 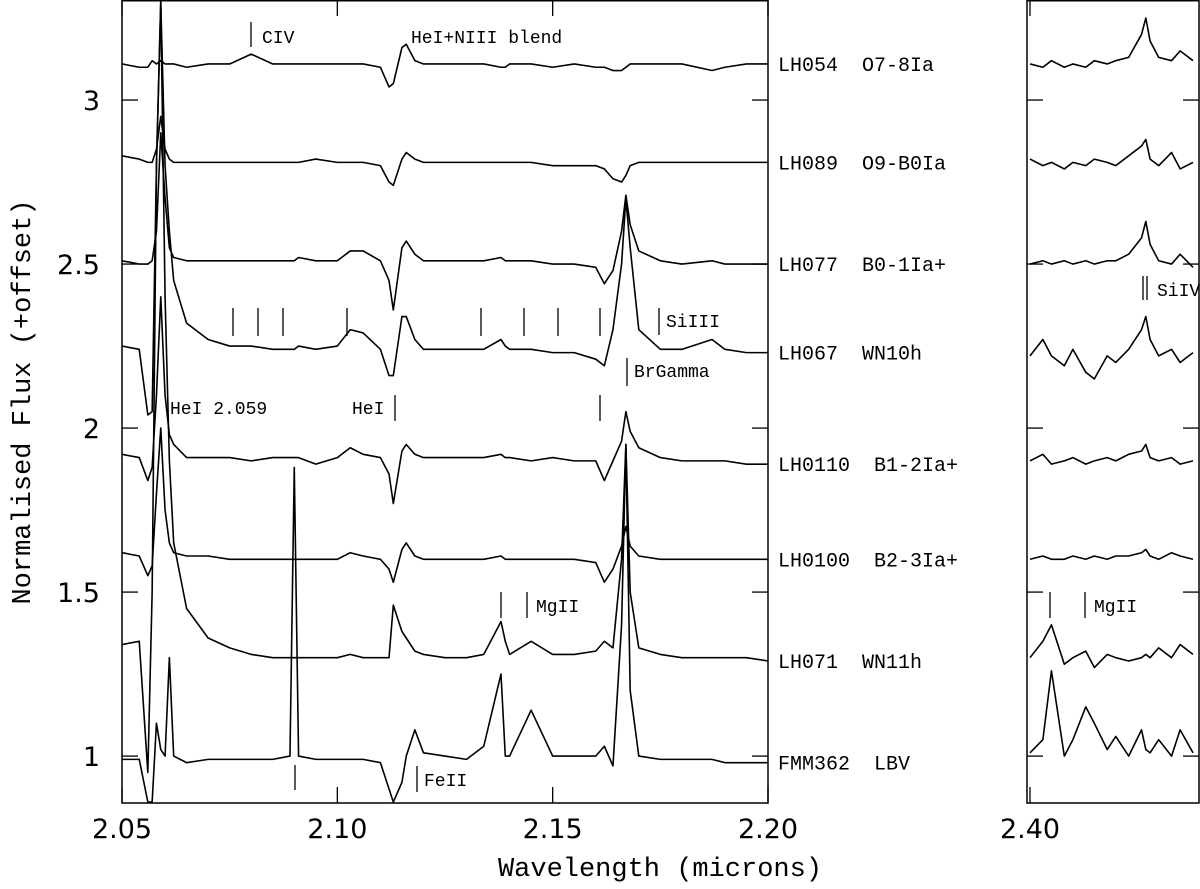 What do you see at coordinates (868, 561) in the screenshot?
I see `legend-label: LH0100 B2-3Ia+` at bounding box center [868, 561].